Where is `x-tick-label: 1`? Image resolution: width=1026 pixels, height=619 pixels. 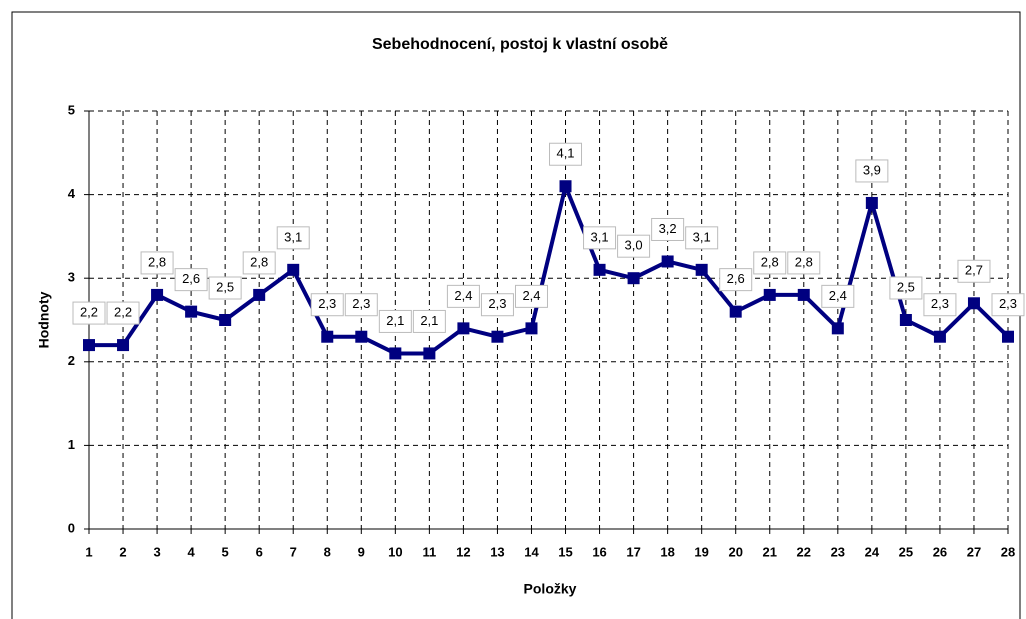 x-tick-label: 1 is located at coordinates (88, 551).